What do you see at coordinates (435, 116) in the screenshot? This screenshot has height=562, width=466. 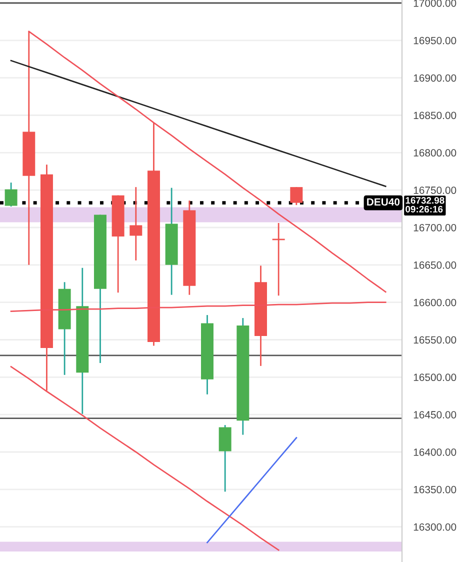 I see `y-tick-label: 16850.00` at bounding box center [435, 116].